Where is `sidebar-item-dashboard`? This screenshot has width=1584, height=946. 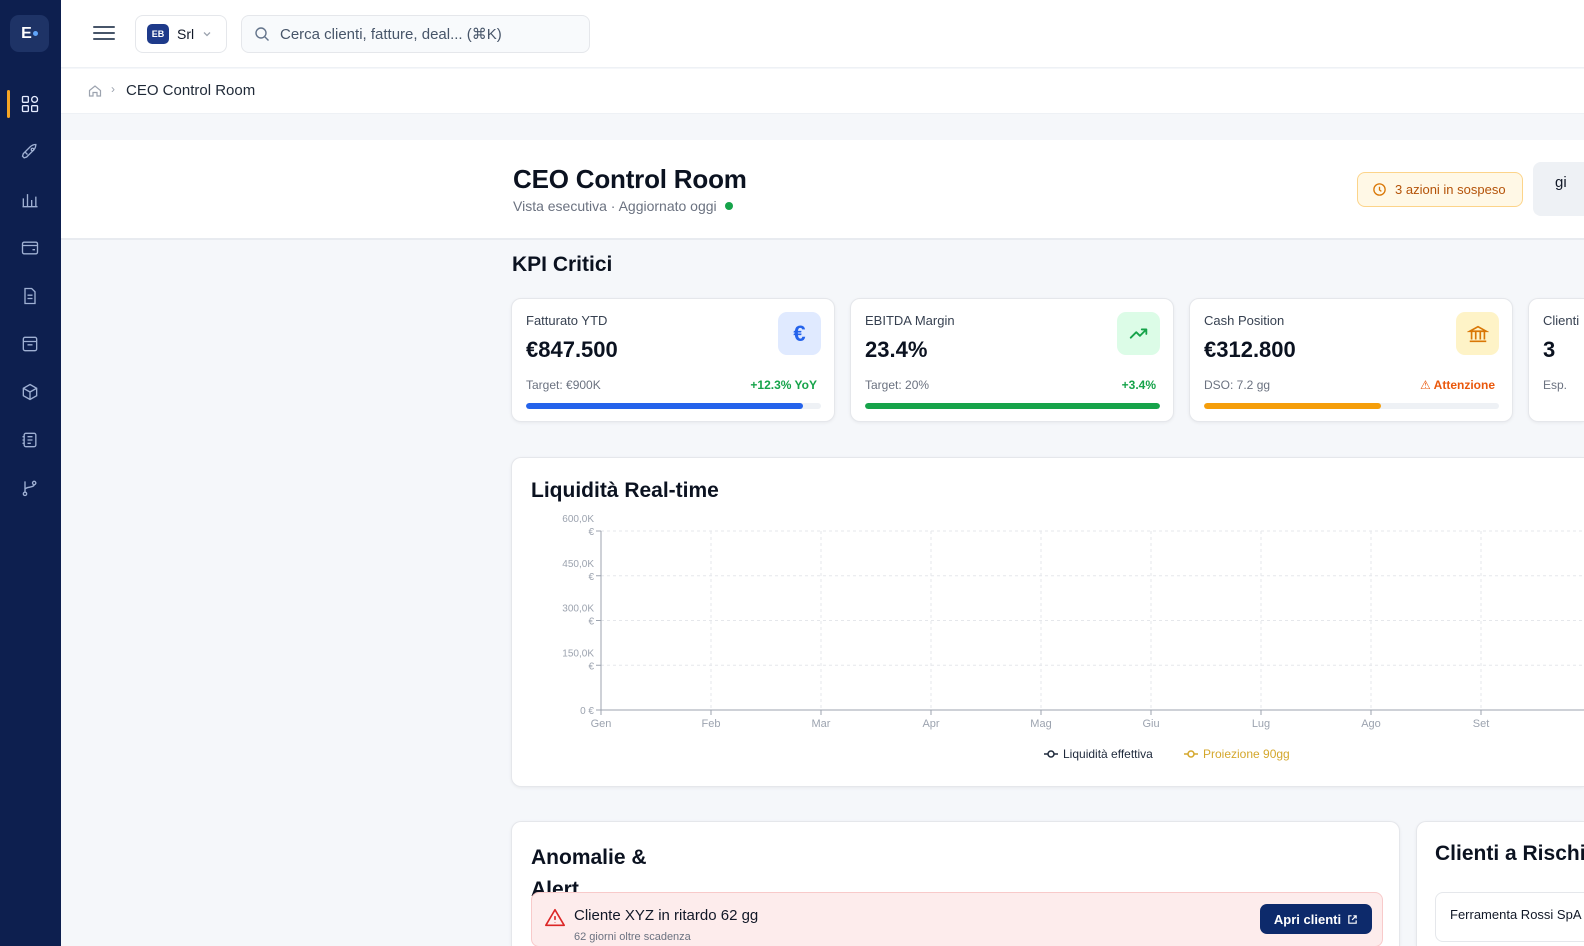 sidebar-item-dashboard is located at coordinates (30, 104).